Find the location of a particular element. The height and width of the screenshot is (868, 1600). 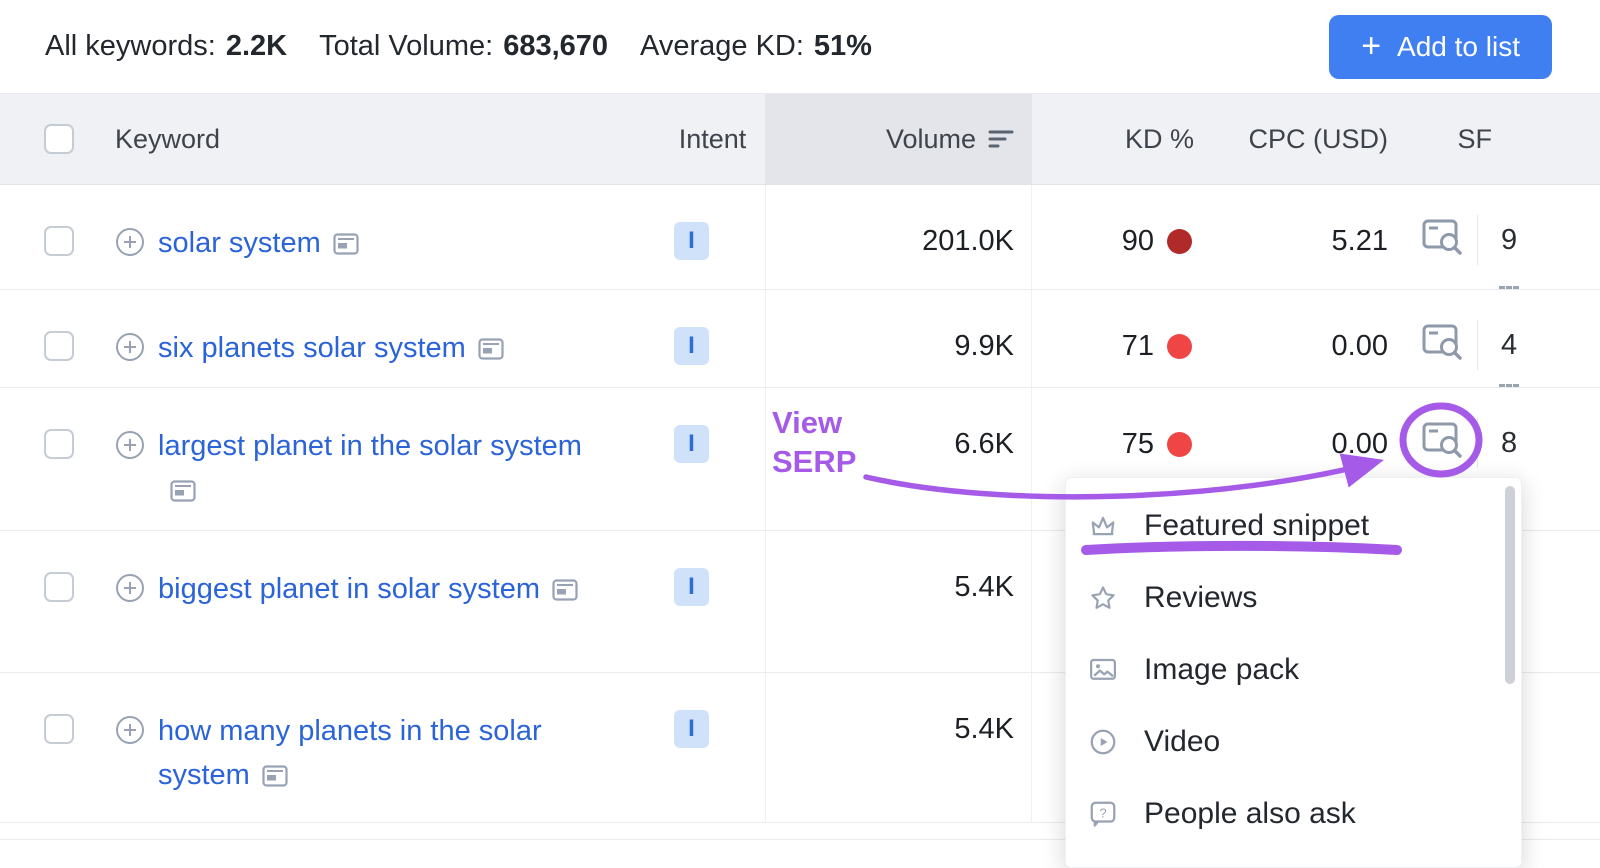

menu-scrollbar-thumb is located at coordinates (1510, 585).